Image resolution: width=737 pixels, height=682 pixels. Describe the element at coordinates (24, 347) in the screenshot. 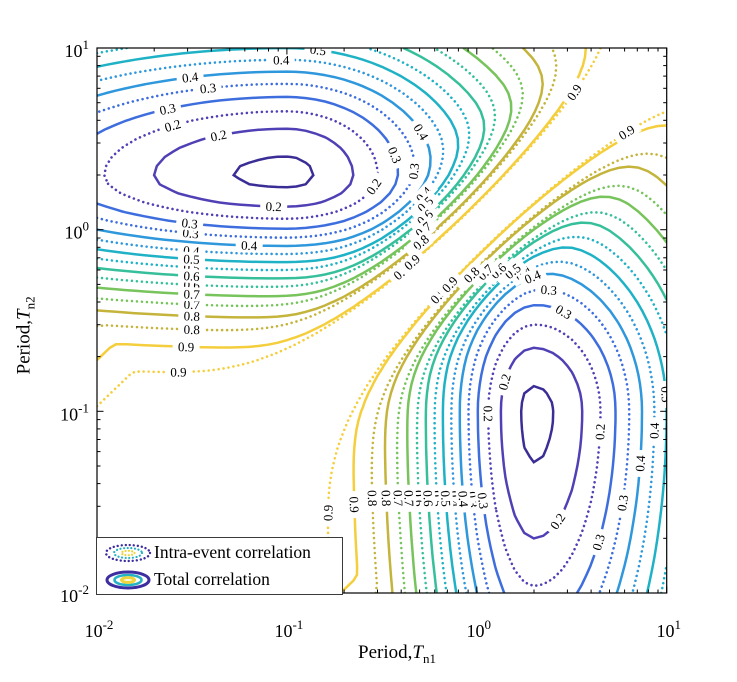

I see `y-axis-title-text: Period,` at that location.